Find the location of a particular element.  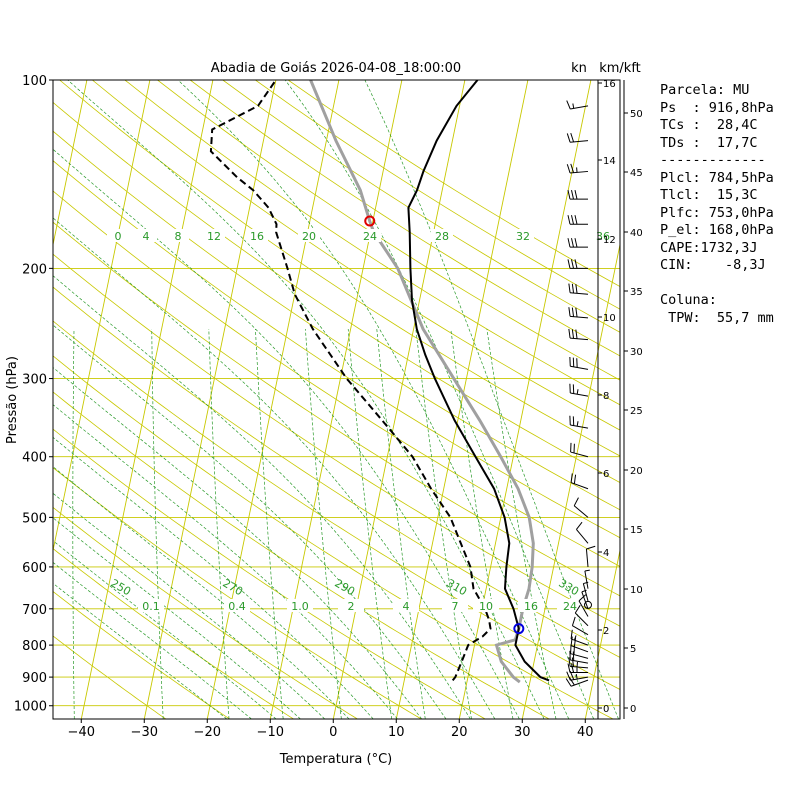

moist-adiabat-label: 28 is located at coordinates (442, 236).